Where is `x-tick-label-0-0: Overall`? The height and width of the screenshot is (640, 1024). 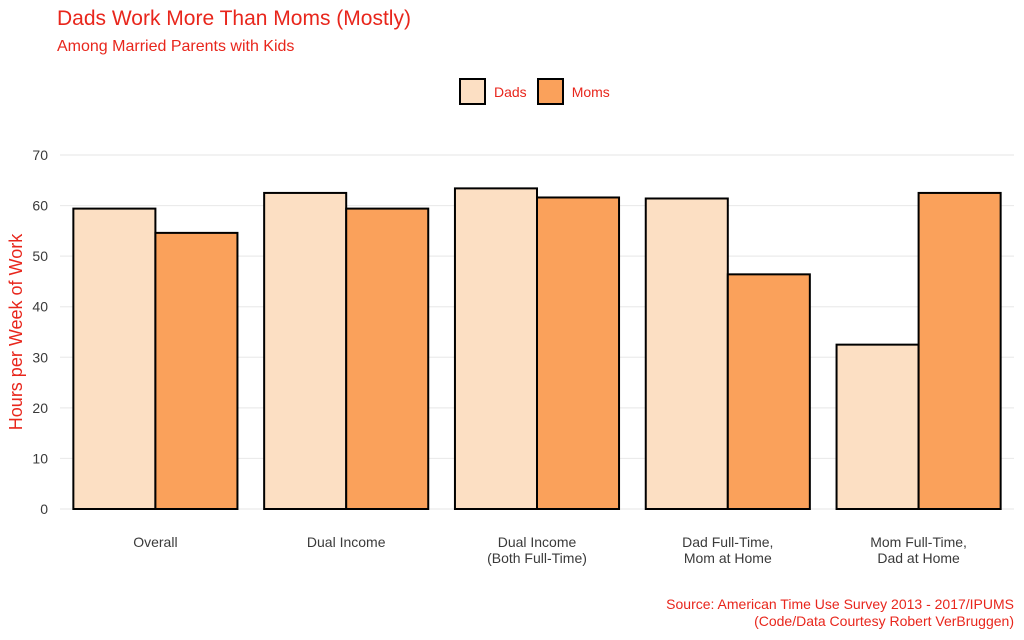 x-tick-label-0-0: Overall is located at coordinates (155, 542).